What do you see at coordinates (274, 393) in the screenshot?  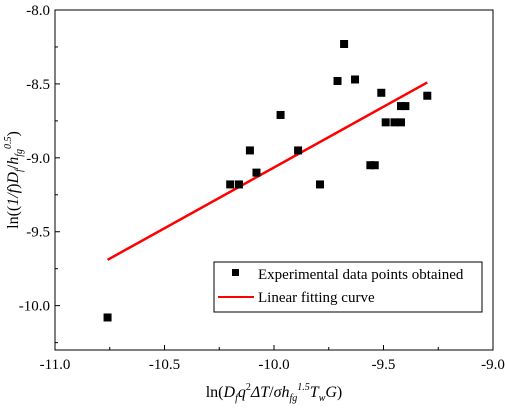 I see `x-axis-label: ln(Dfq2ΔT/σhfg1.5TwG)` at bounding box center [274, 393].